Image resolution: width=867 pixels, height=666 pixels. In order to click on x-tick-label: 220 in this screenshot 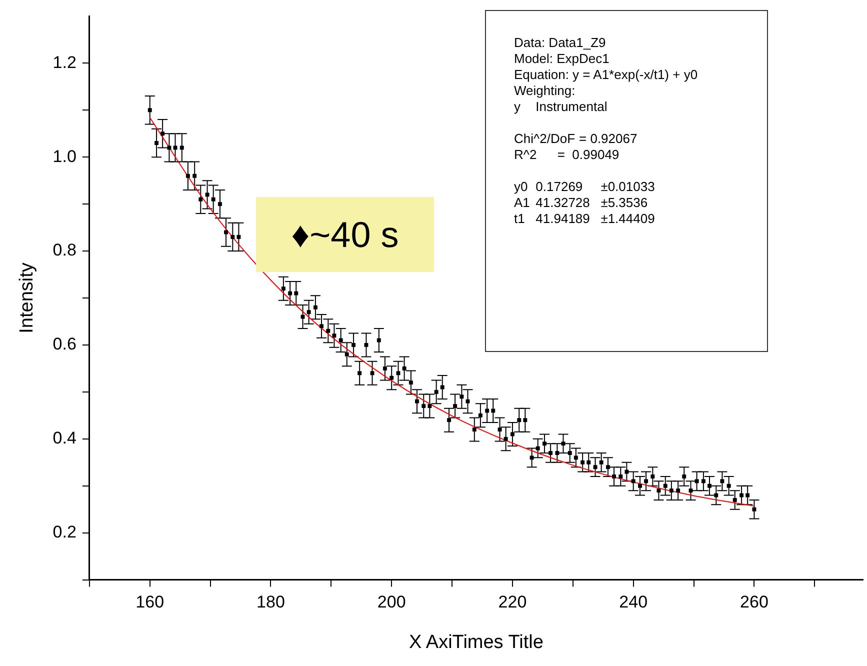, I will do `click(512, 602)`.